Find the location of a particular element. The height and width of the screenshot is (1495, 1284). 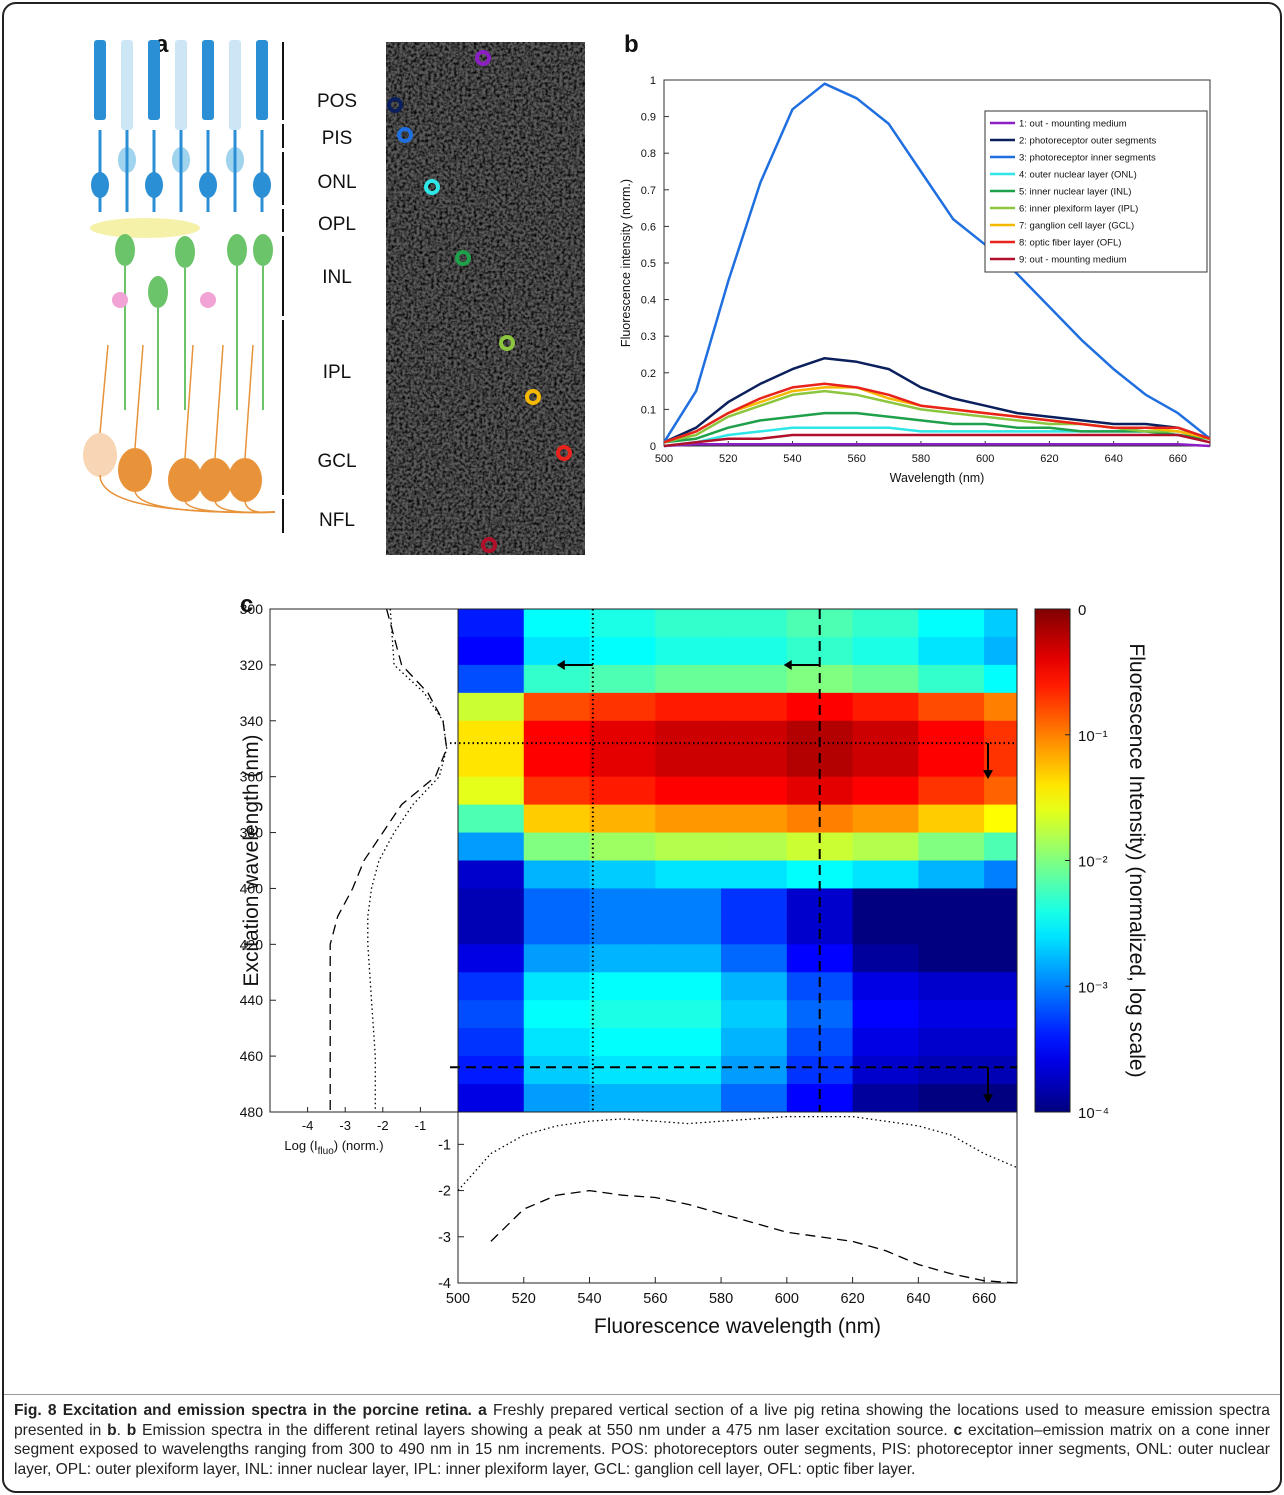

profile-line is located at coordinates (754, 1236).